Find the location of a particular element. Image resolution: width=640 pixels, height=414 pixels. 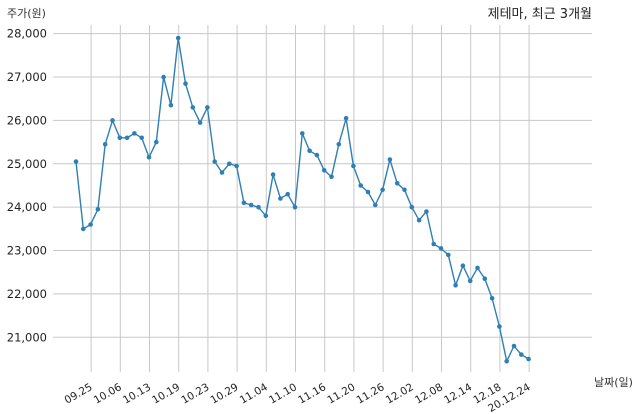

x-axis-title: 날짜(일) is located at coordinates (613, 382).